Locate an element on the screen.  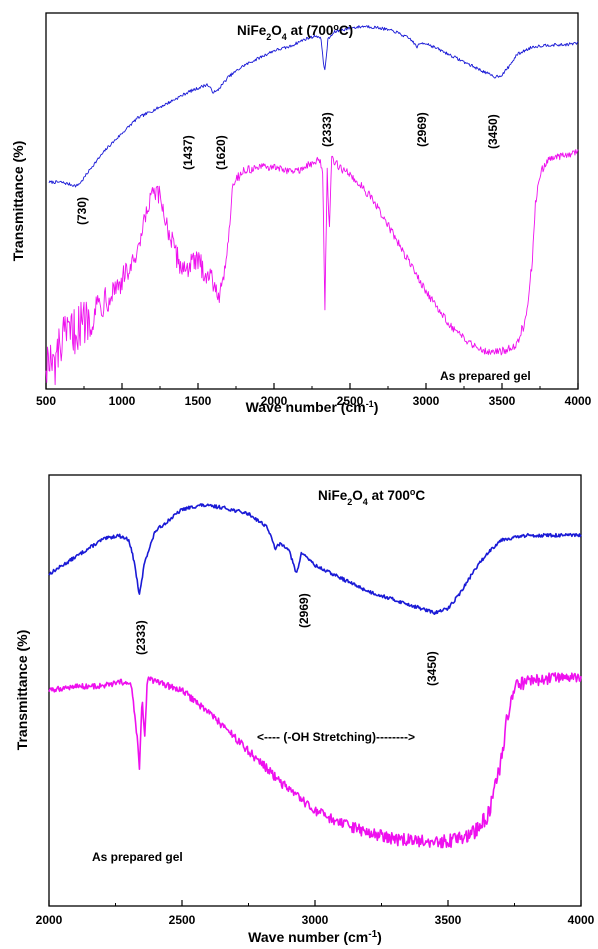
y-axis-title-top: Transmittance (%) is located at coordinates (18, 201).